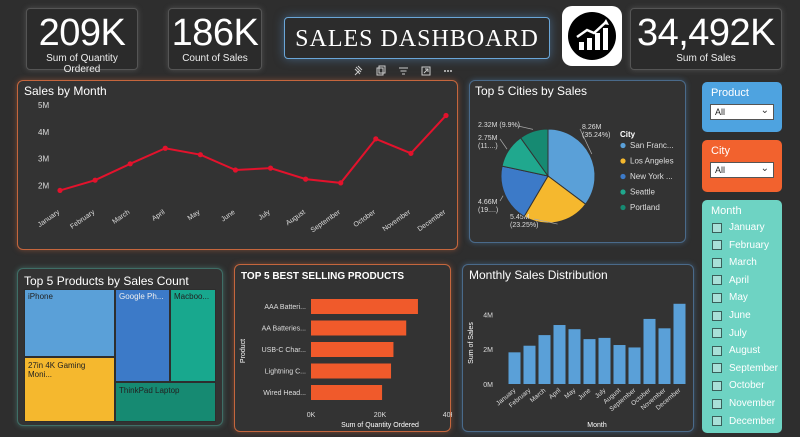 Image resolution: width=800 pixels, height=437 pixels. I want to click on product-dropdown: All ⌄, so click(742, 112).